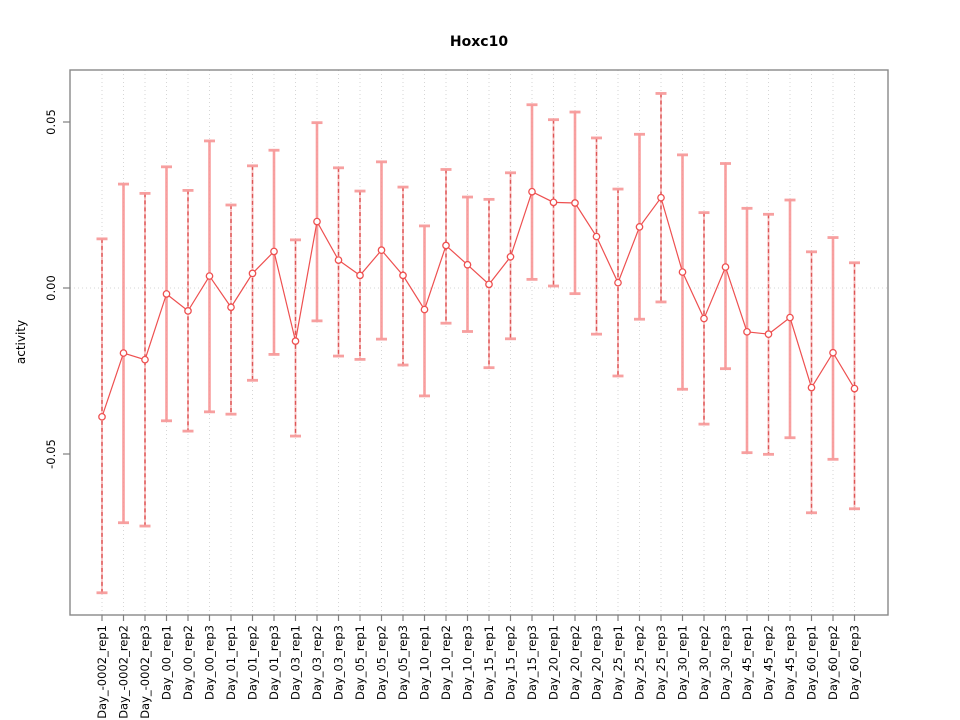 This screenshot has height=720, width=960. I want to click on x-tick-label: Day_60_rep3, so click(855, 662).